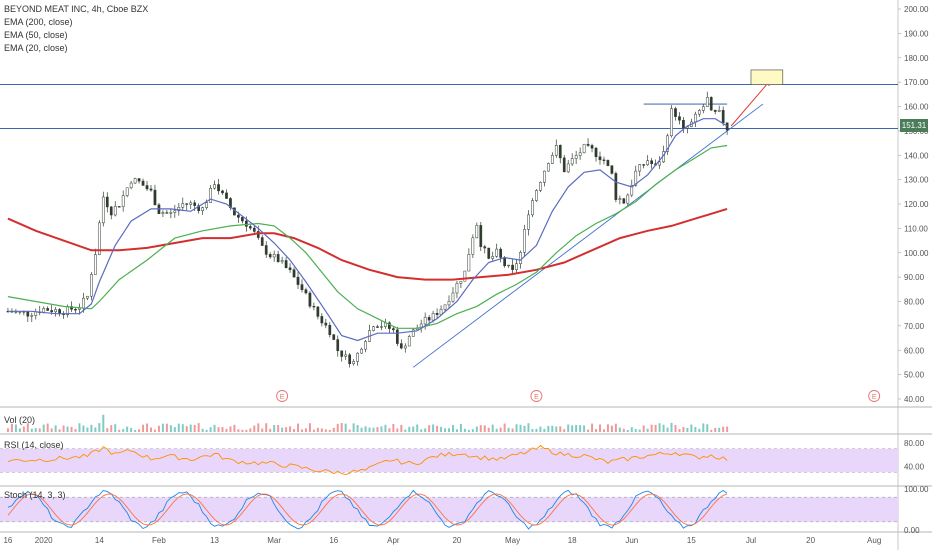 This screenshot has width=932, height=555. What do you see at coordinates (751, 540) in the screenshot?
I see `x-tick-label: Jul` at bounding box center [751, 540].